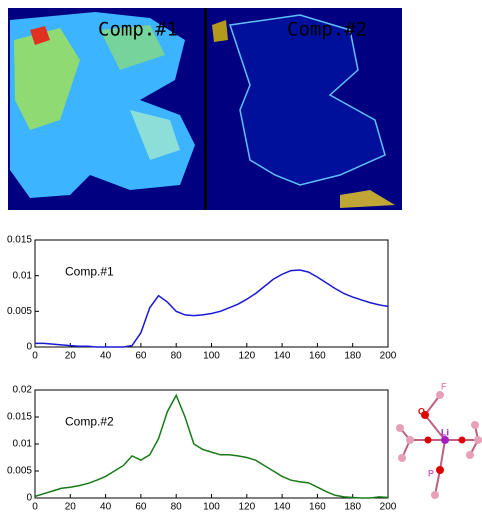 The width and height of the screenshot is (482, 515). I want to click on atom-label: F, so click(444, 386).